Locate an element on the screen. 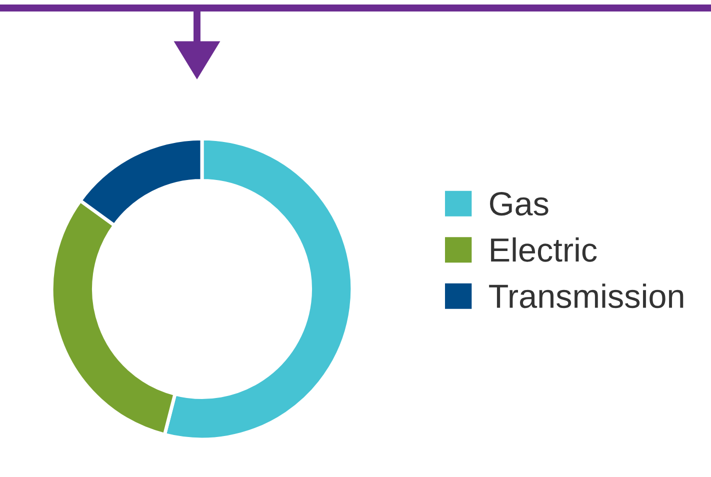  legend-label: Gas is located at coordinates (519, 204).